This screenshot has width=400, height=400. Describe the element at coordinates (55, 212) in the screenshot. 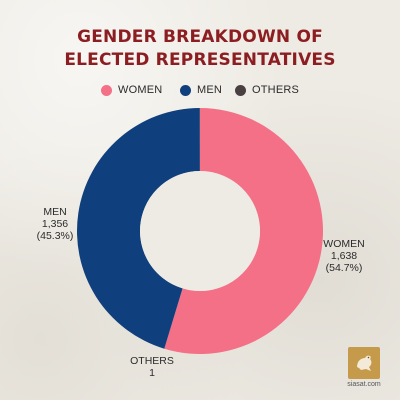

I see `slice-name-men: MEN` at that location.